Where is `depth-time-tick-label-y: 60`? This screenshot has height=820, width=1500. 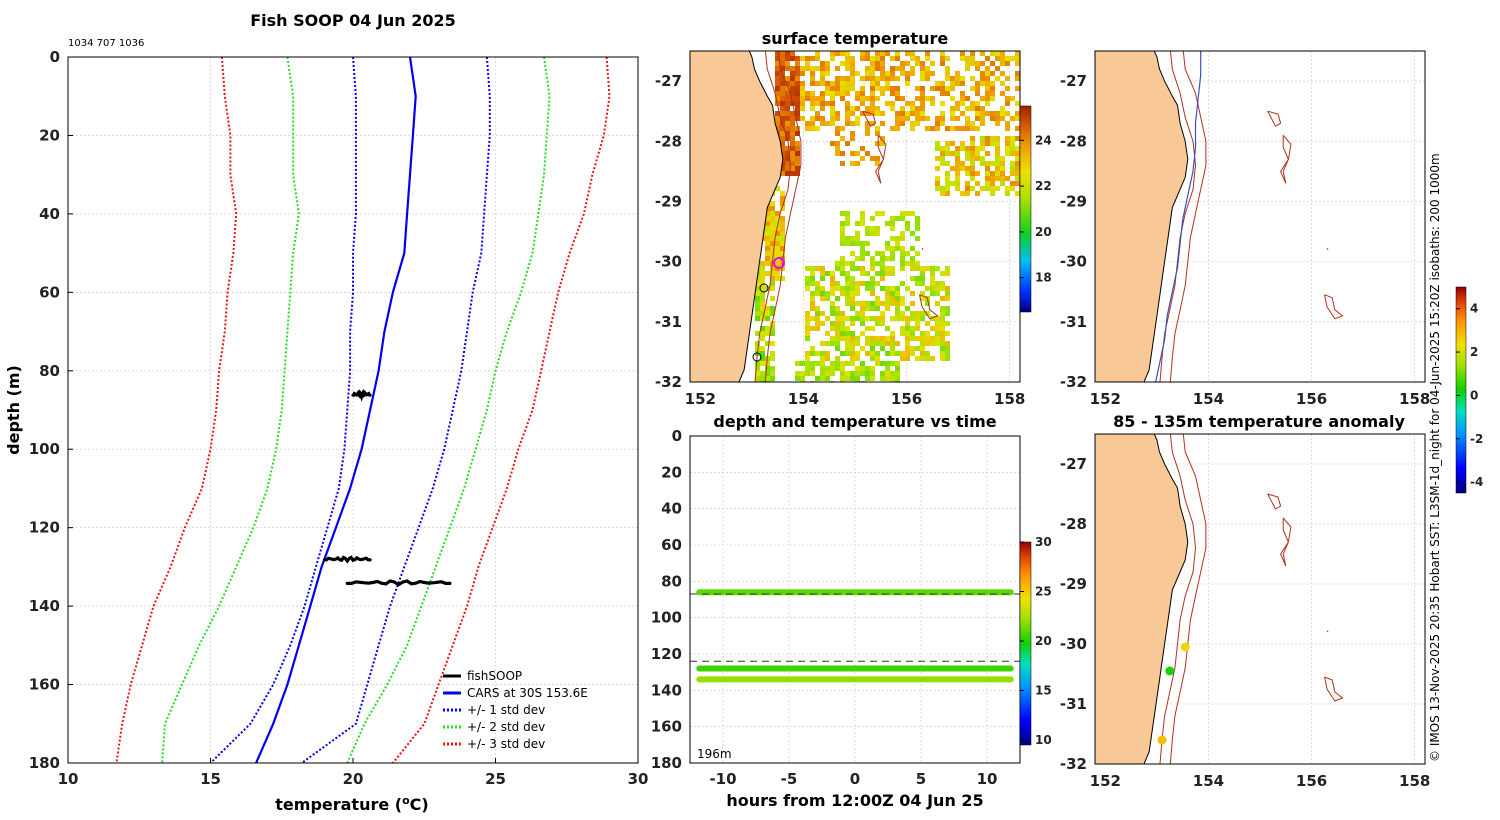
depth-time-tick-label-y: 60 is located at coordinates (671, 545).